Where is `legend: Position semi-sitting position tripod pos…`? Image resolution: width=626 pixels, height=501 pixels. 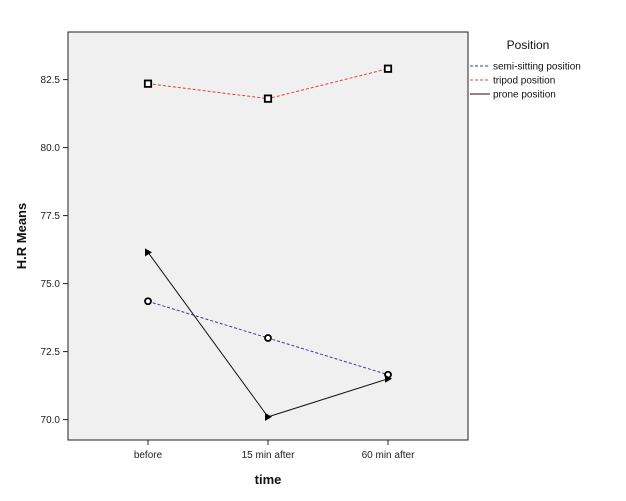
legend: Position semi-sitting position tripod pos… is located at coordinates (525, 69).